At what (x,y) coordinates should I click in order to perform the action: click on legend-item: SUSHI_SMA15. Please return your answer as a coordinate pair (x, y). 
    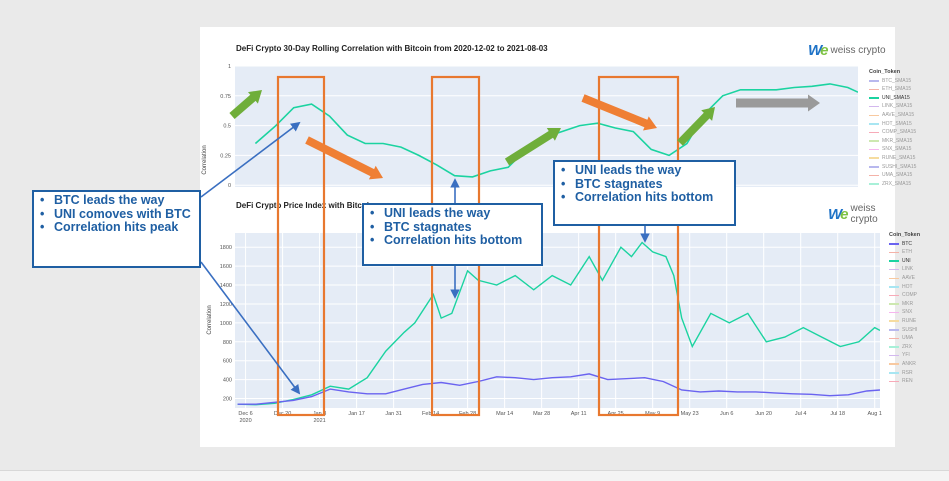
    Looking at the image, I should click on (892, 167).